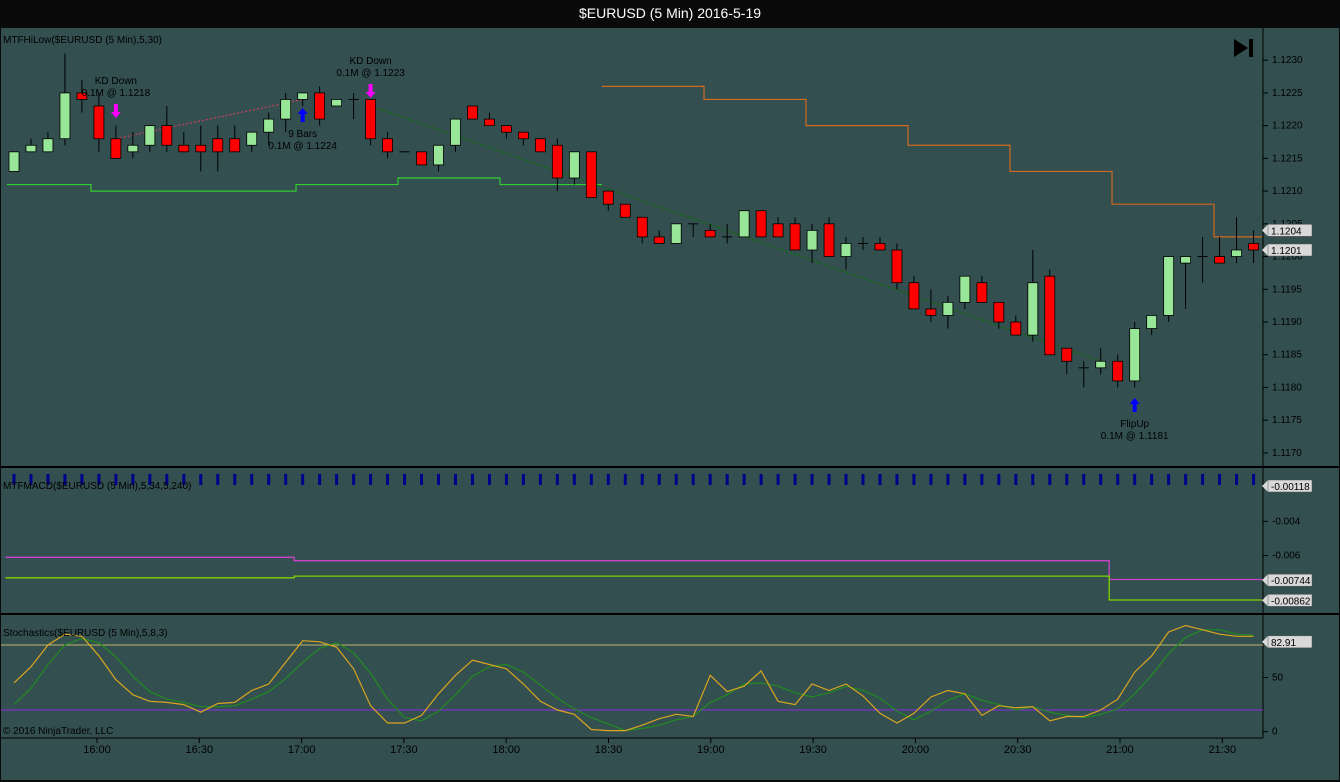 The image size is (1340, 782). I want to click on annotation-detail: 0.1M @ 1.1218, so click(116, 93).